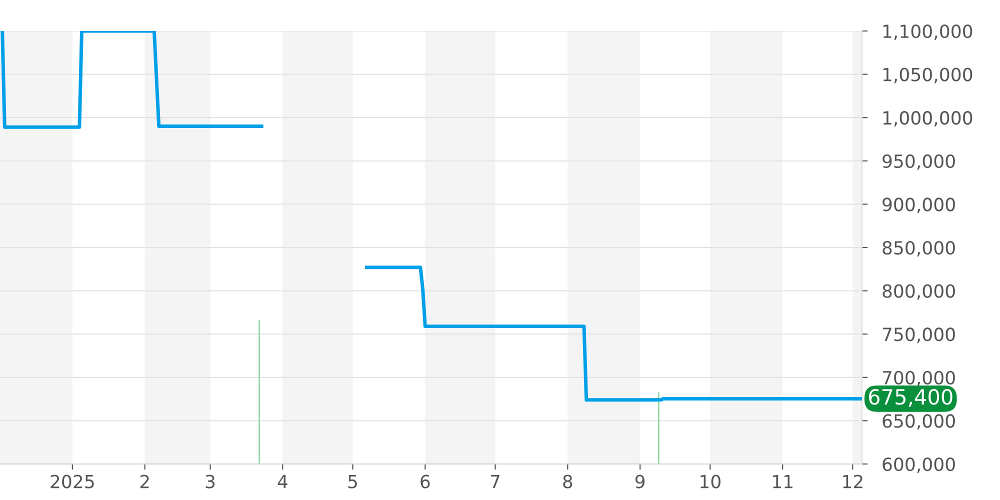  What do you see at coordinates (927, 32) in the screenshot?
I see `y-tick-label: 1,100,000` at bounding box center [927, 32].